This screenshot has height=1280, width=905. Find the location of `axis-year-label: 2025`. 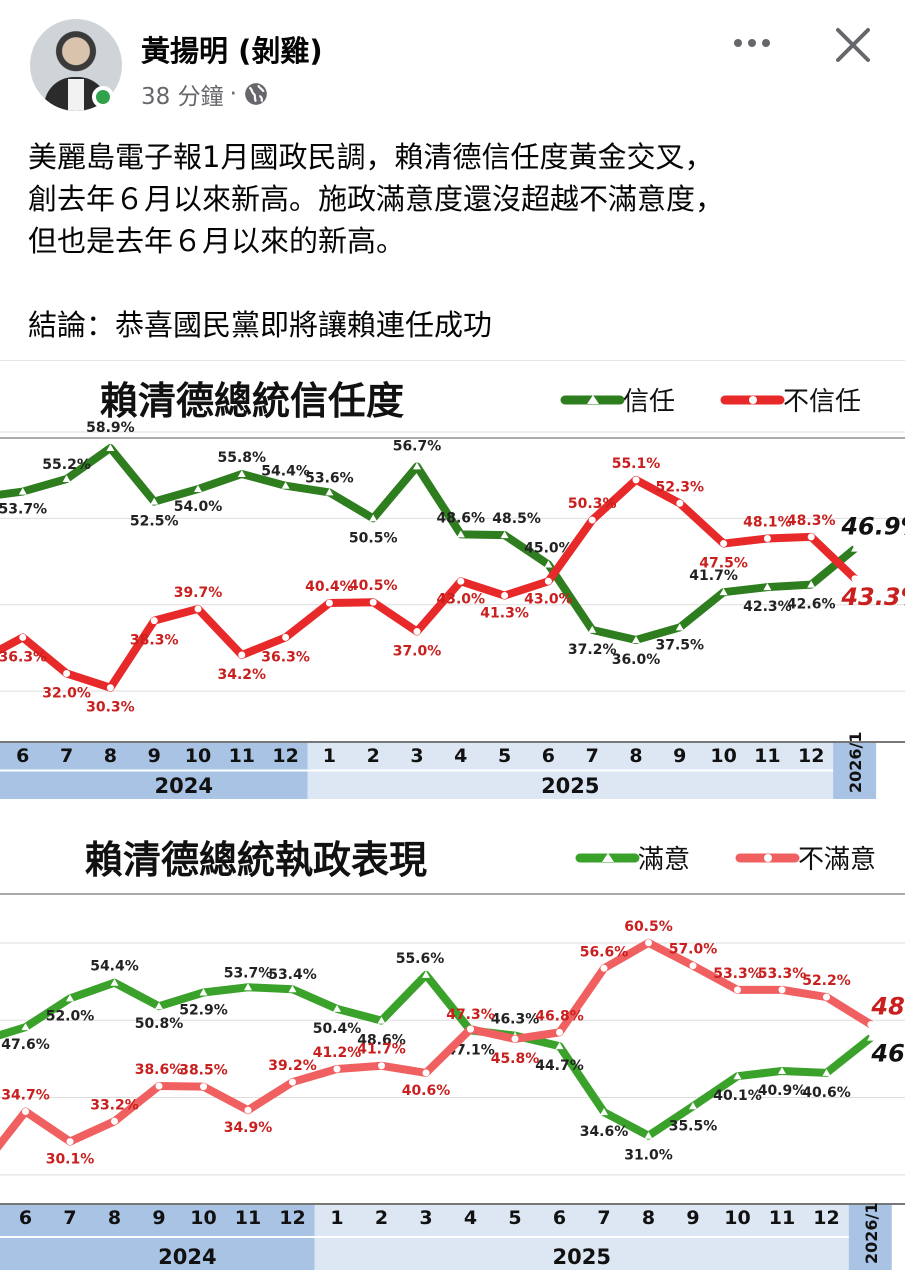

axis-year-label: 2025 is located at coordinates (582, 1257).